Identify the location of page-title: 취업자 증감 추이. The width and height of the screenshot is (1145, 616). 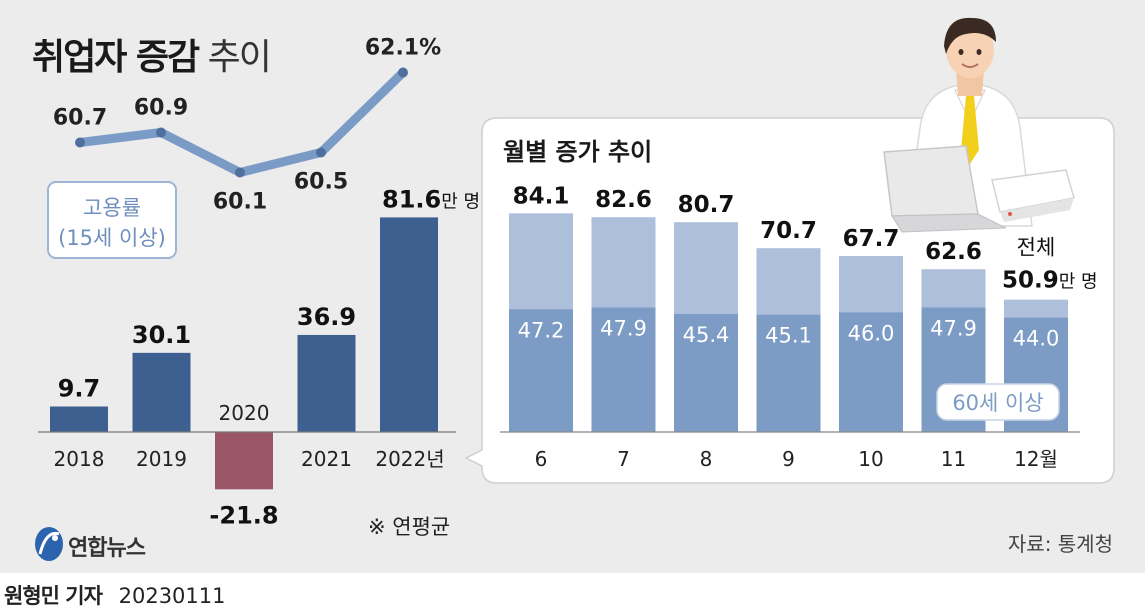
(152, 54).